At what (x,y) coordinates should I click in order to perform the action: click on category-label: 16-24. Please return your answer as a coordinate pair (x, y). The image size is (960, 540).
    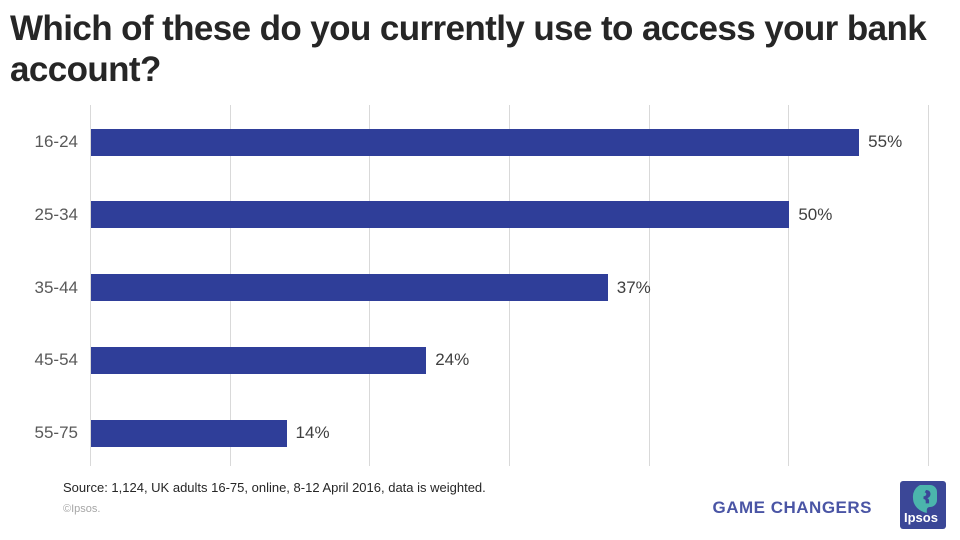
    Looking at the image, I should click on (56, 141).